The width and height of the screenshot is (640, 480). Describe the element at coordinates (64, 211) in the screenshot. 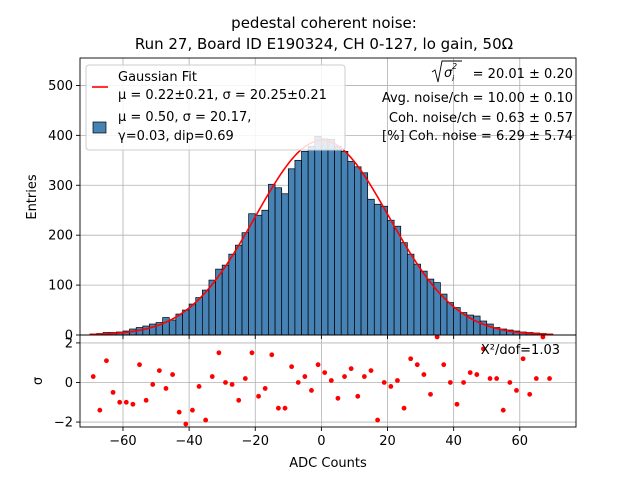

I see `main-y-ticks: 0 100 200 300 400 500` at that location.